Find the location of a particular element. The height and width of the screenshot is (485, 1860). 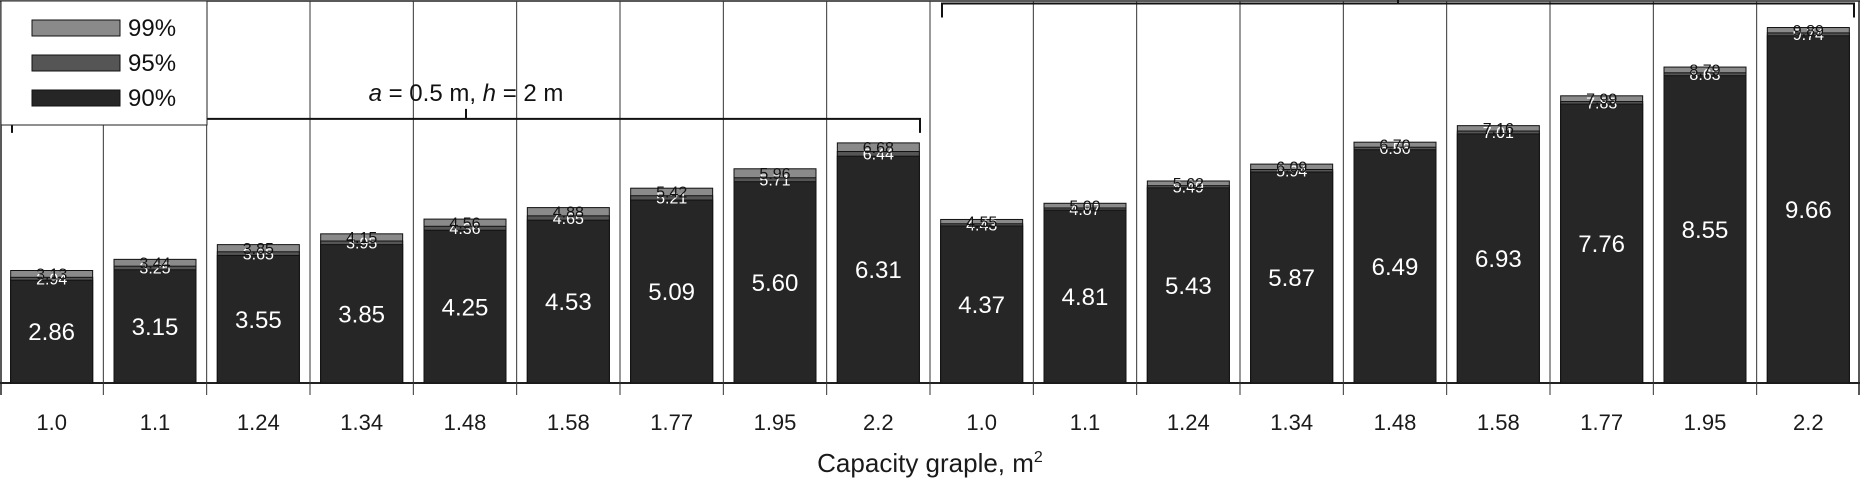

data-label: 3.13 is located at coordinates (51, 275).